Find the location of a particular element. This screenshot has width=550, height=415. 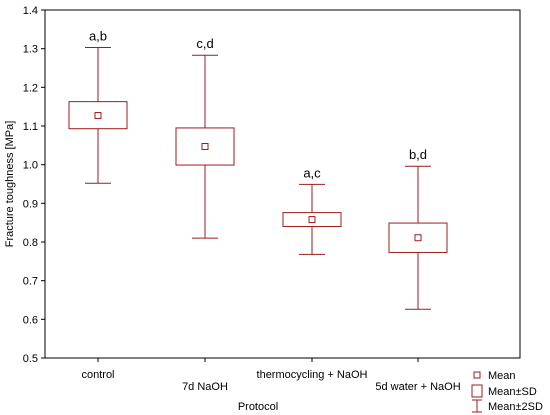

x-axis-label: Protocol is located at coordinates (258, 407).